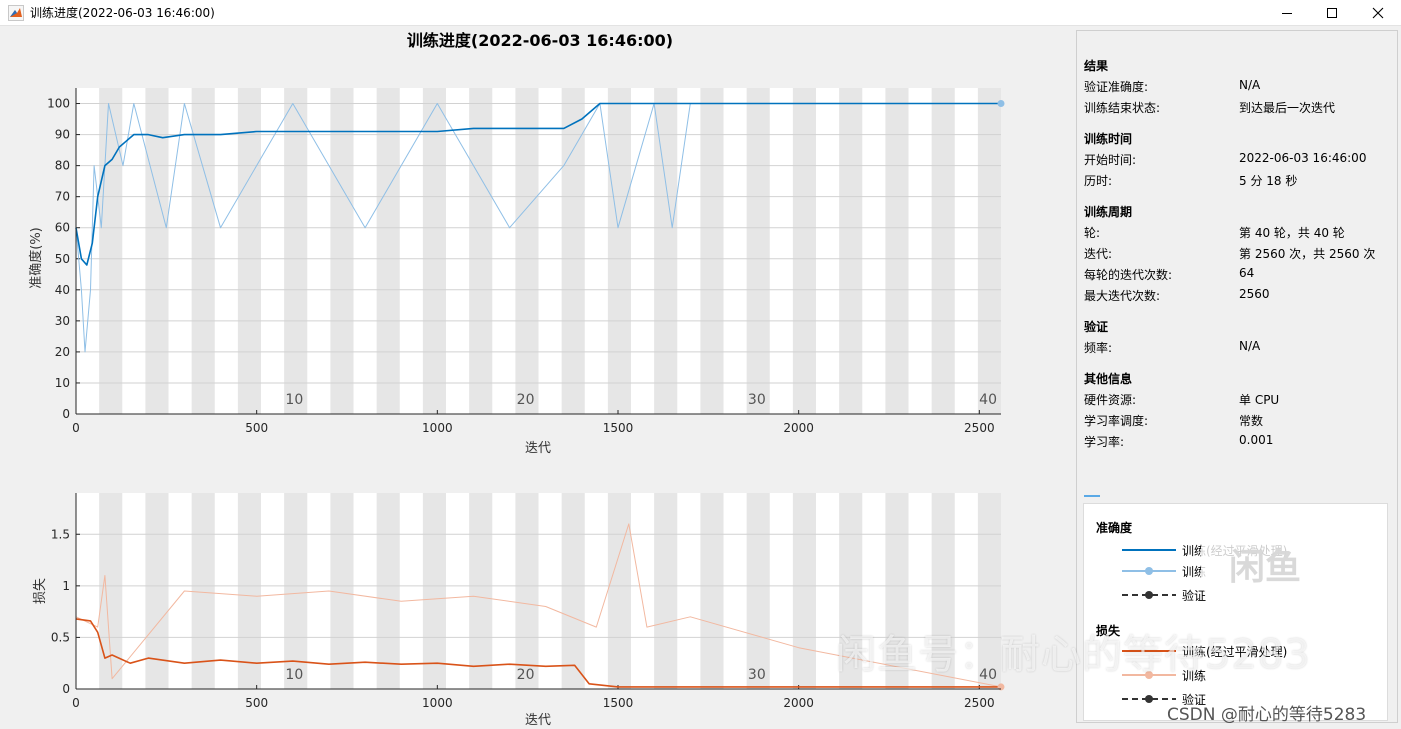  Describe the element at coordinates (58, 104) in the screenshot. I see `accuracy-y-tick-label: 100` at that location.